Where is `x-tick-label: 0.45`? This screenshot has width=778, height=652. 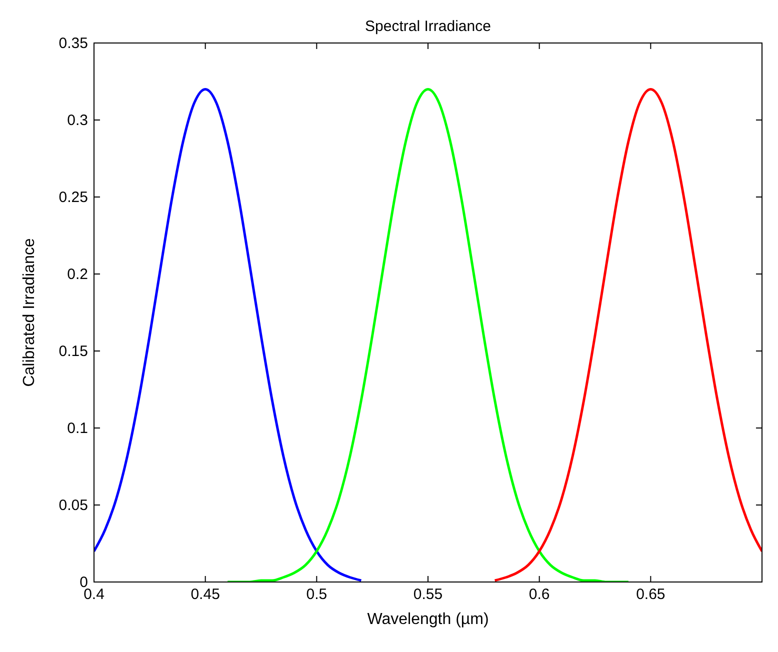 x-tick-label: 0.45 is located at coordinates (205, 594).